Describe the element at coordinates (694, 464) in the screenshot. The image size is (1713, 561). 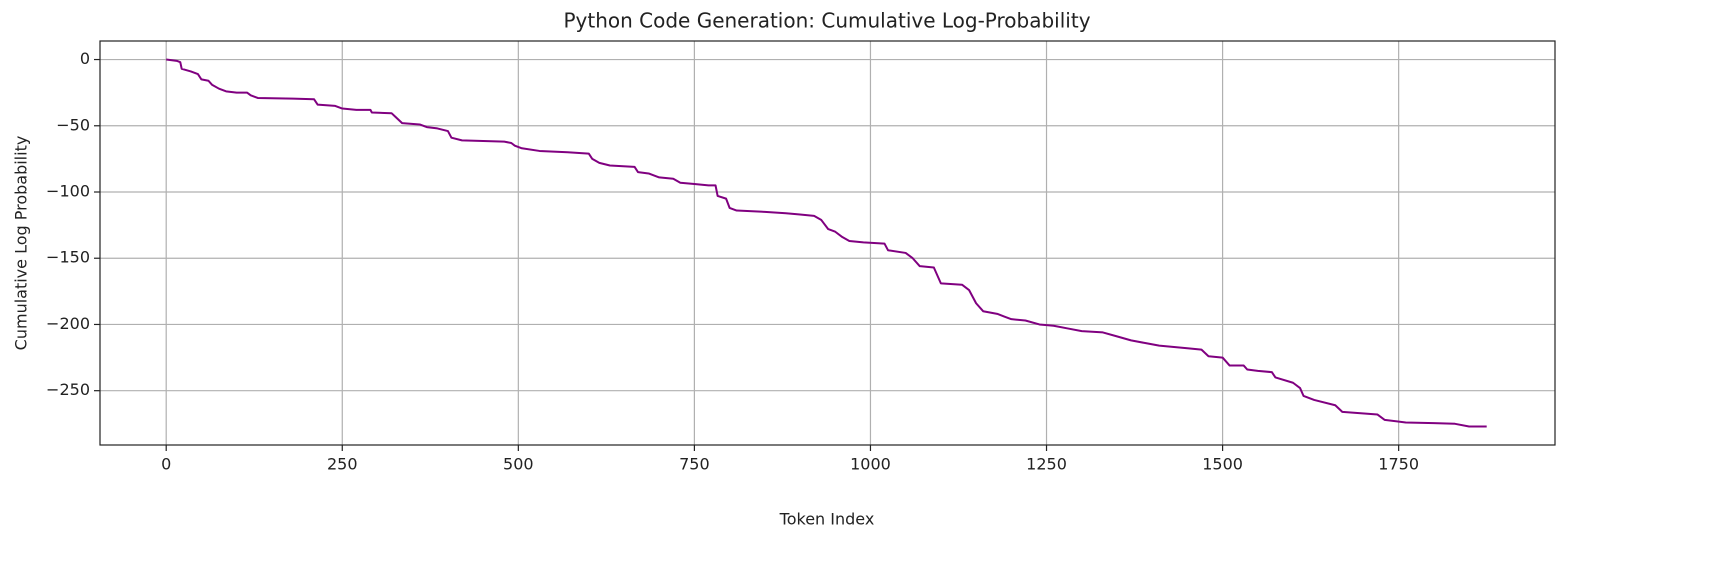
I see `x-tick-label: 750` at that location.